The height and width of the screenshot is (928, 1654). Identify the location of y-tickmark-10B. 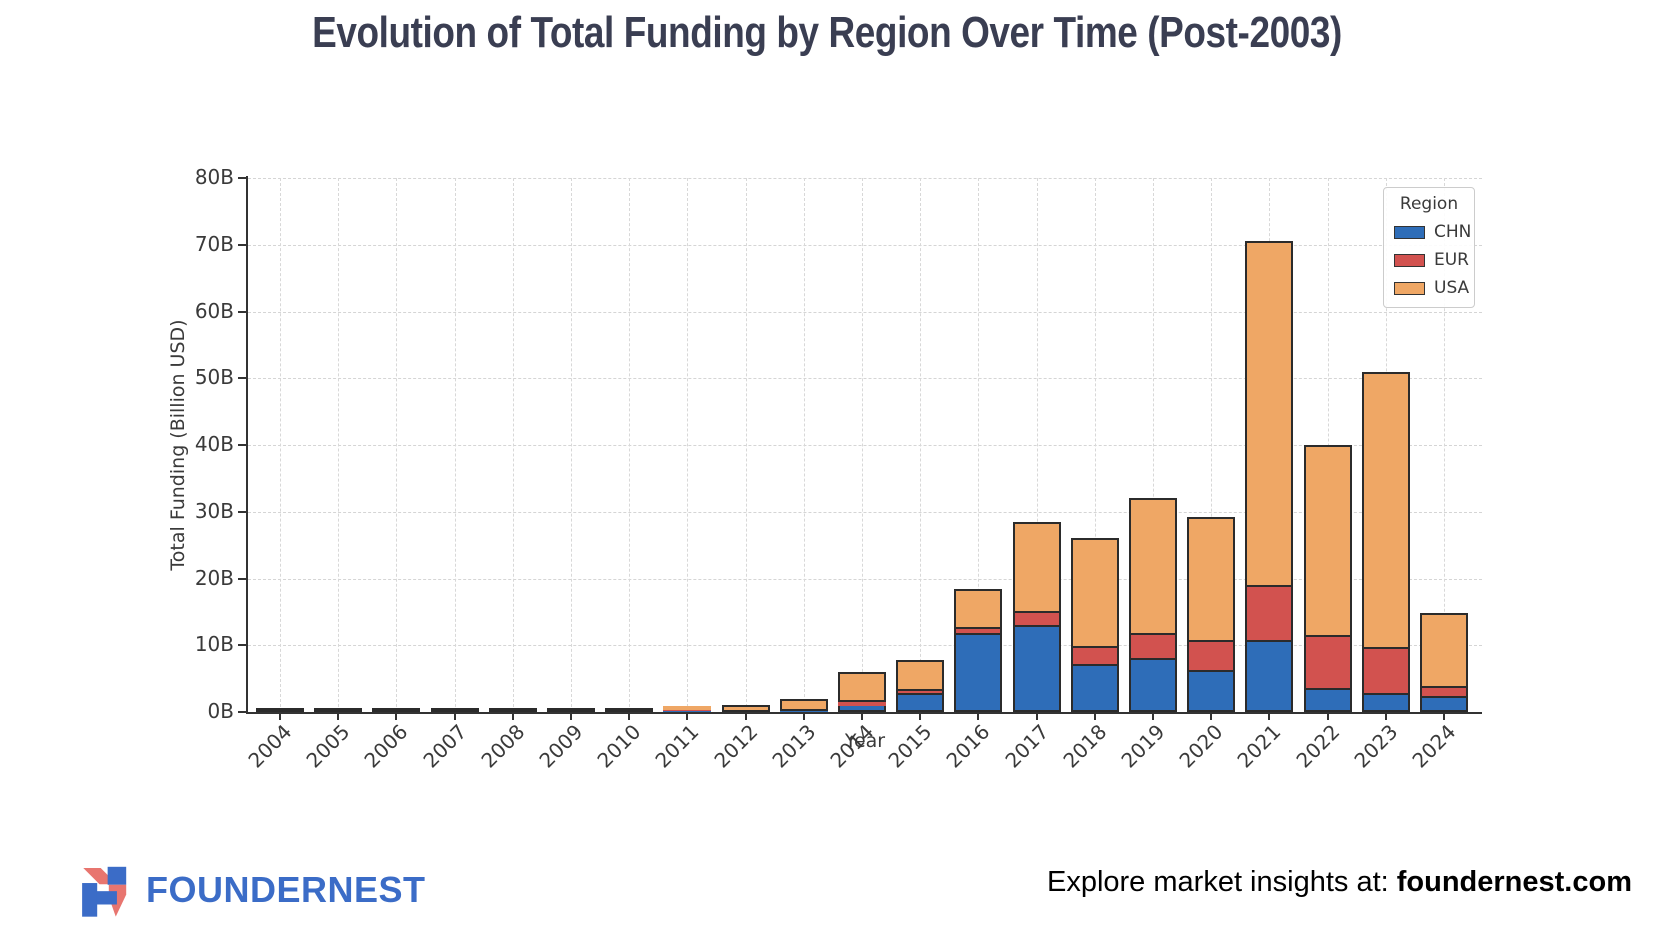
(242, 645).